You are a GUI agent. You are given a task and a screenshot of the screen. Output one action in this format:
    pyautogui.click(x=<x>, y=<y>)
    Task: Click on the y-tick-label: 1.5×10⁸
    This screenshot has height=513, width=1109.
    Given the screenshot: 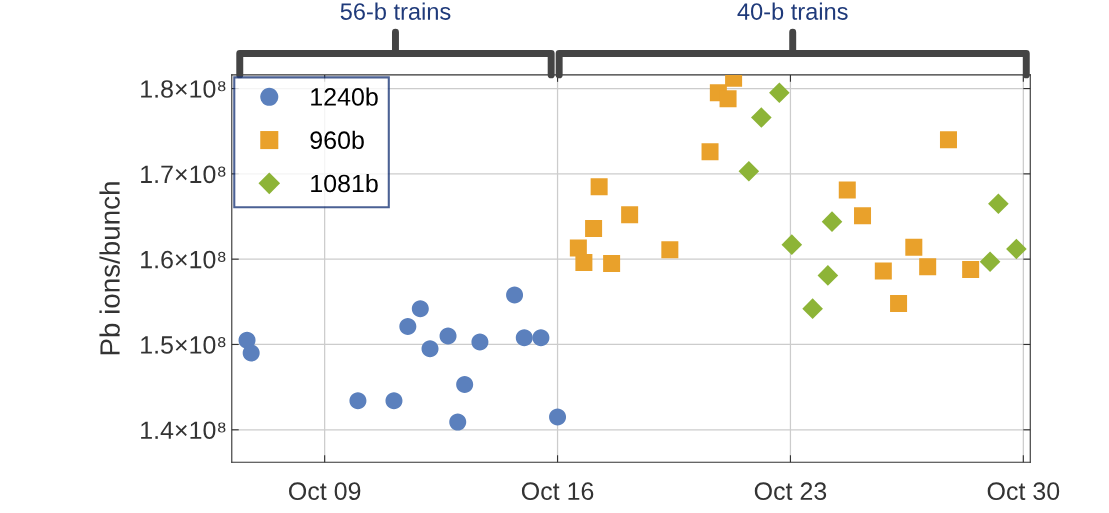 What is the action you would take?
    pyautogui.click(x=183, y=345)
    